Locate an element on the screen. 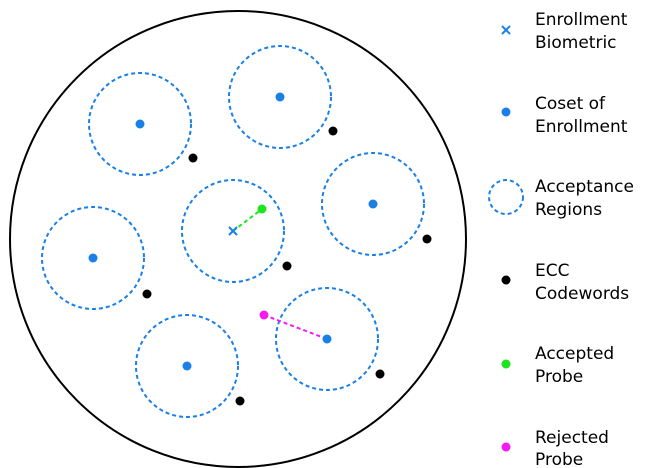 The width and height of the screenshot is (657, 468). legend-codeword-dot-icon is located at coordinates (506, 280).